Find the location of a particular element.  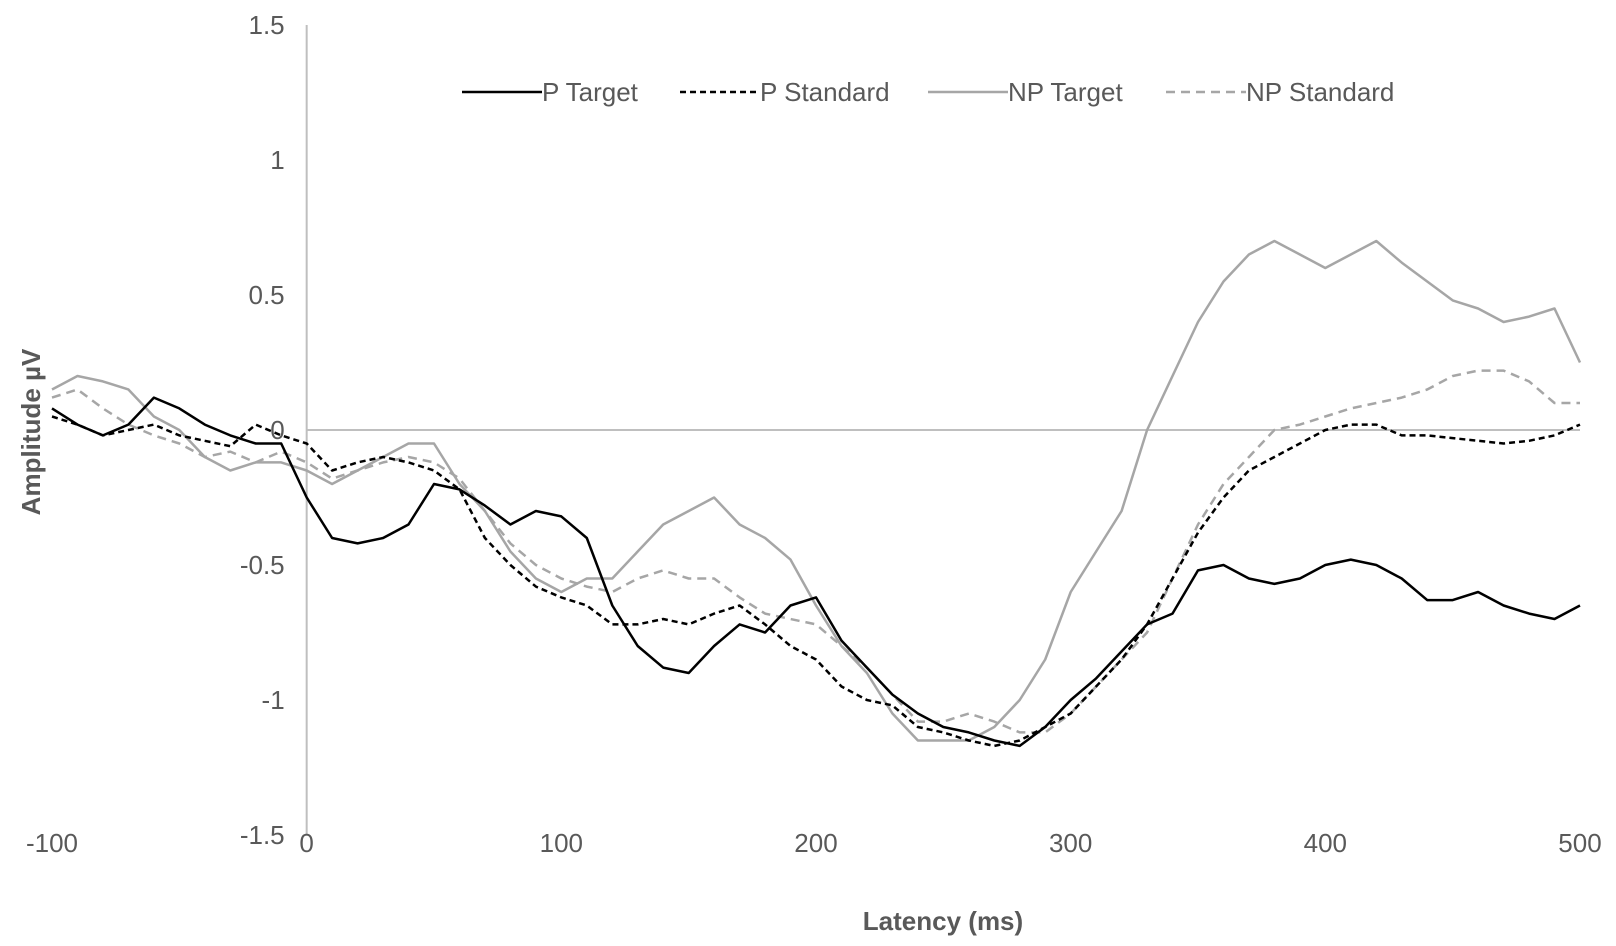

y-tick-label: -0.5 is located at coordinates (262, 565).